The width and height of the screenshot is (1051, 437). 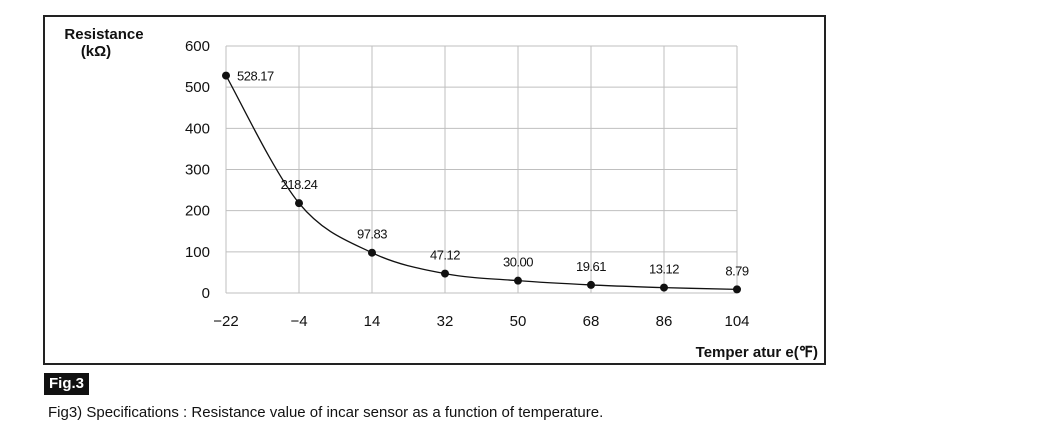 What do you see at coordinates (445, 255) in the screenshot?
I see `data-label-3: 47.12` at bounding box center [445, 255].